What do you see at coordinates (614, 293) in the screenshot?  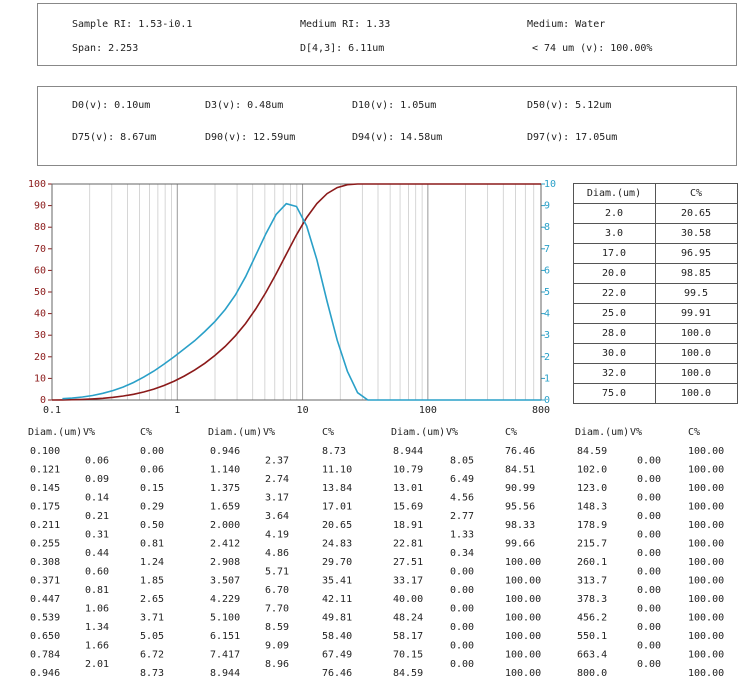 I see `ctable-cell: 22.0` at bounding box center [614, 293].